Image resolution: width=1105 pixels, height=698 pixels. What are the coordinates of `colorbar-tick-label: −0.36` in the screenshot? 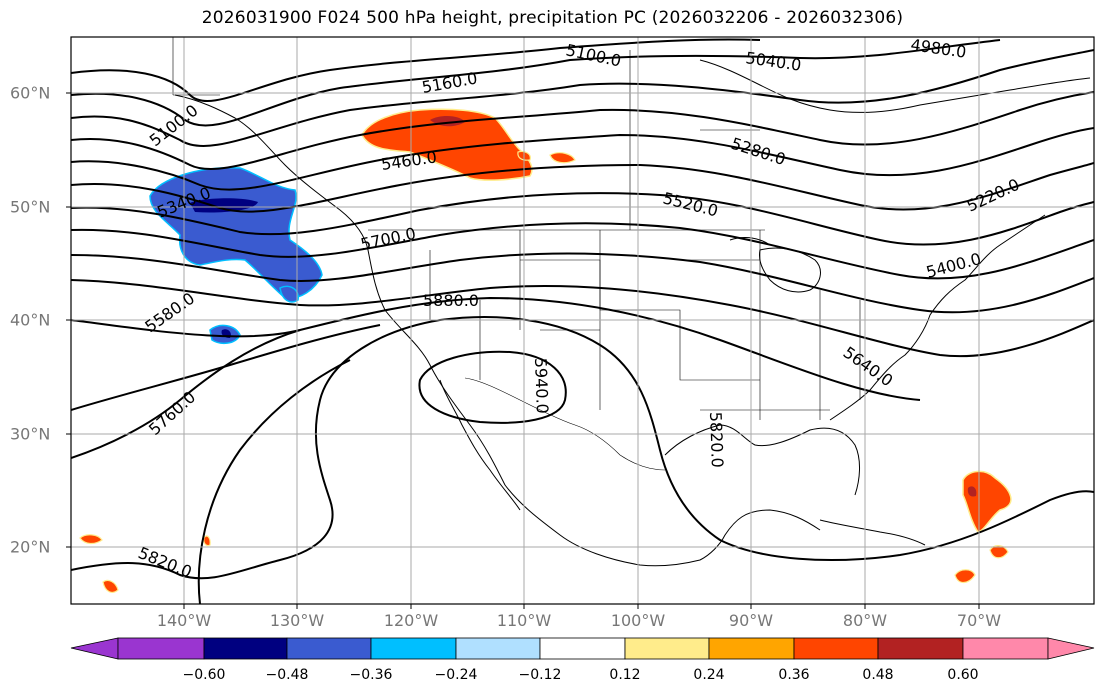 It's located at (371, 675).